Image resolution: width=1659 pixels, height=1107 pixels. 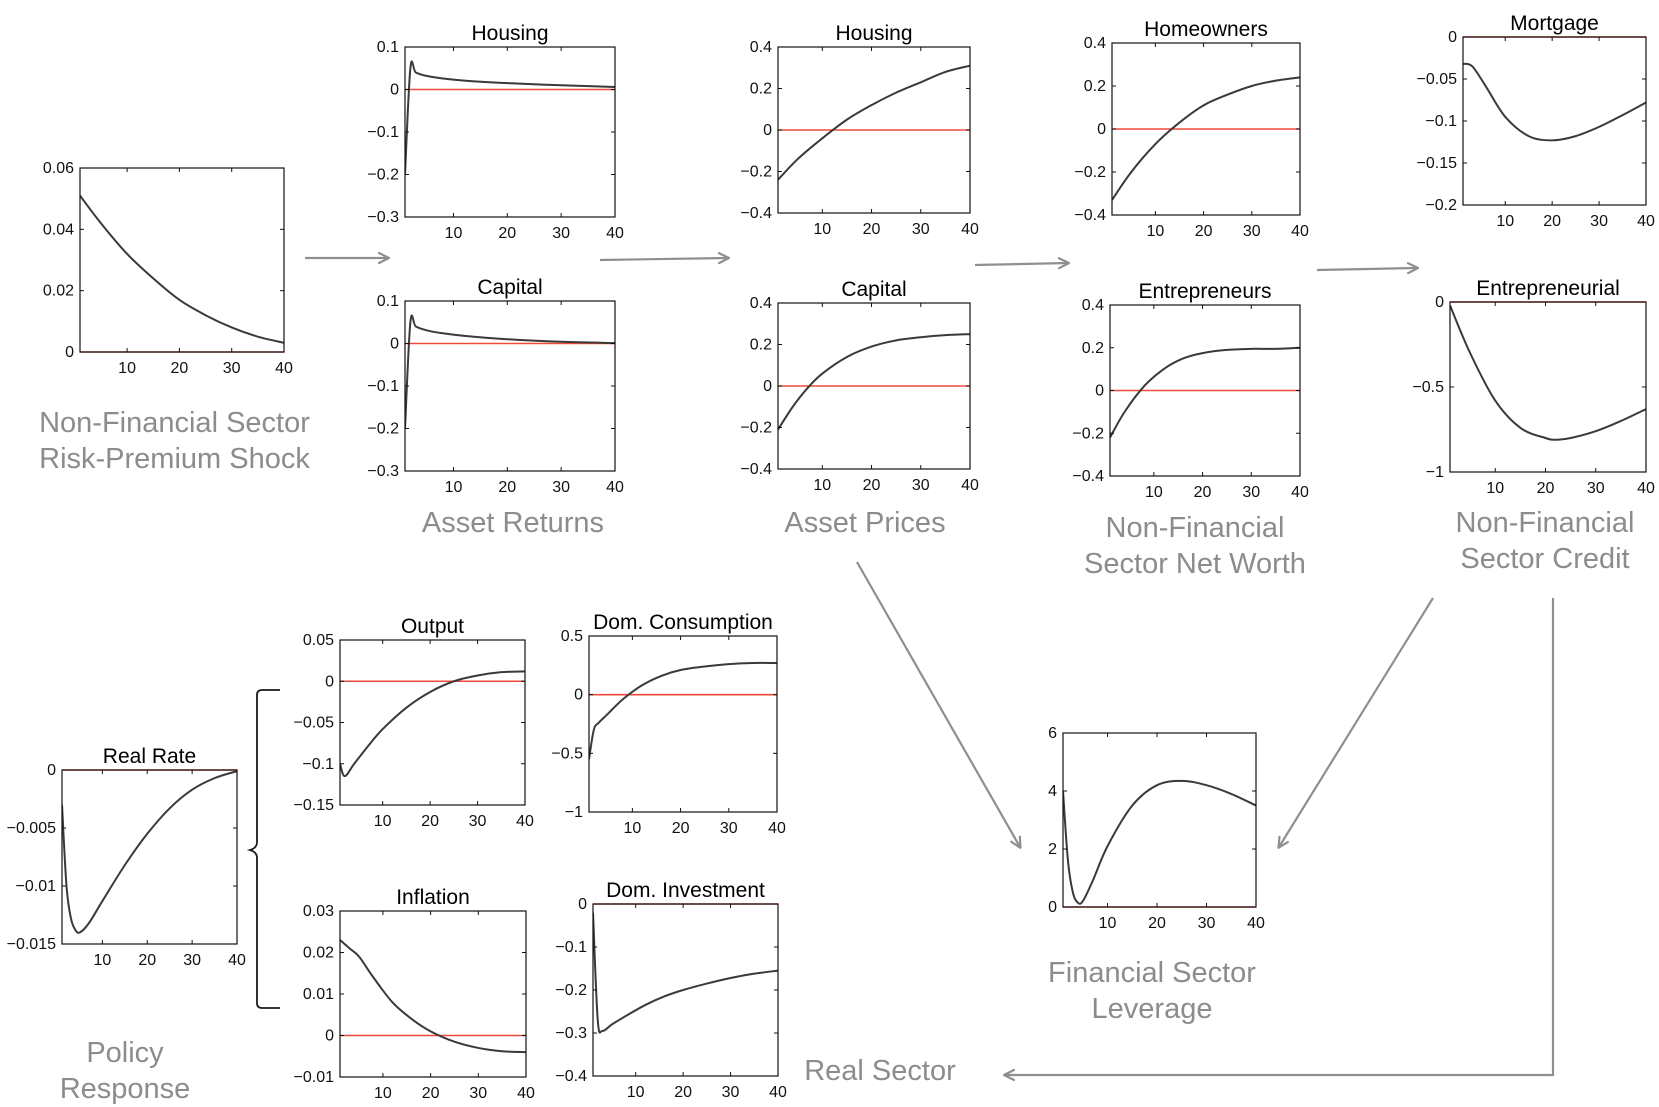 I want to click on chart-ret_housing: 10 20 30 40 −0.3 −0.2 −0.1 0 0.1 Housing, so click(x=495, y=132).